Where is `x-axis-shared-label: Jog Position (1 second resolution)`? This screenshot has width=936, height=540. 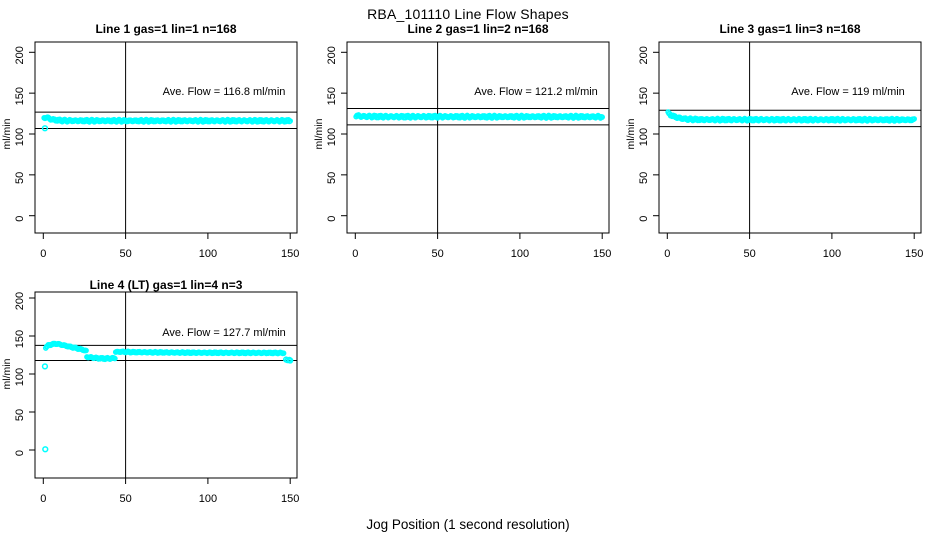
x-axis-shared-label: Jog Position (1 second resolution) is located at coordinates (468, 524).